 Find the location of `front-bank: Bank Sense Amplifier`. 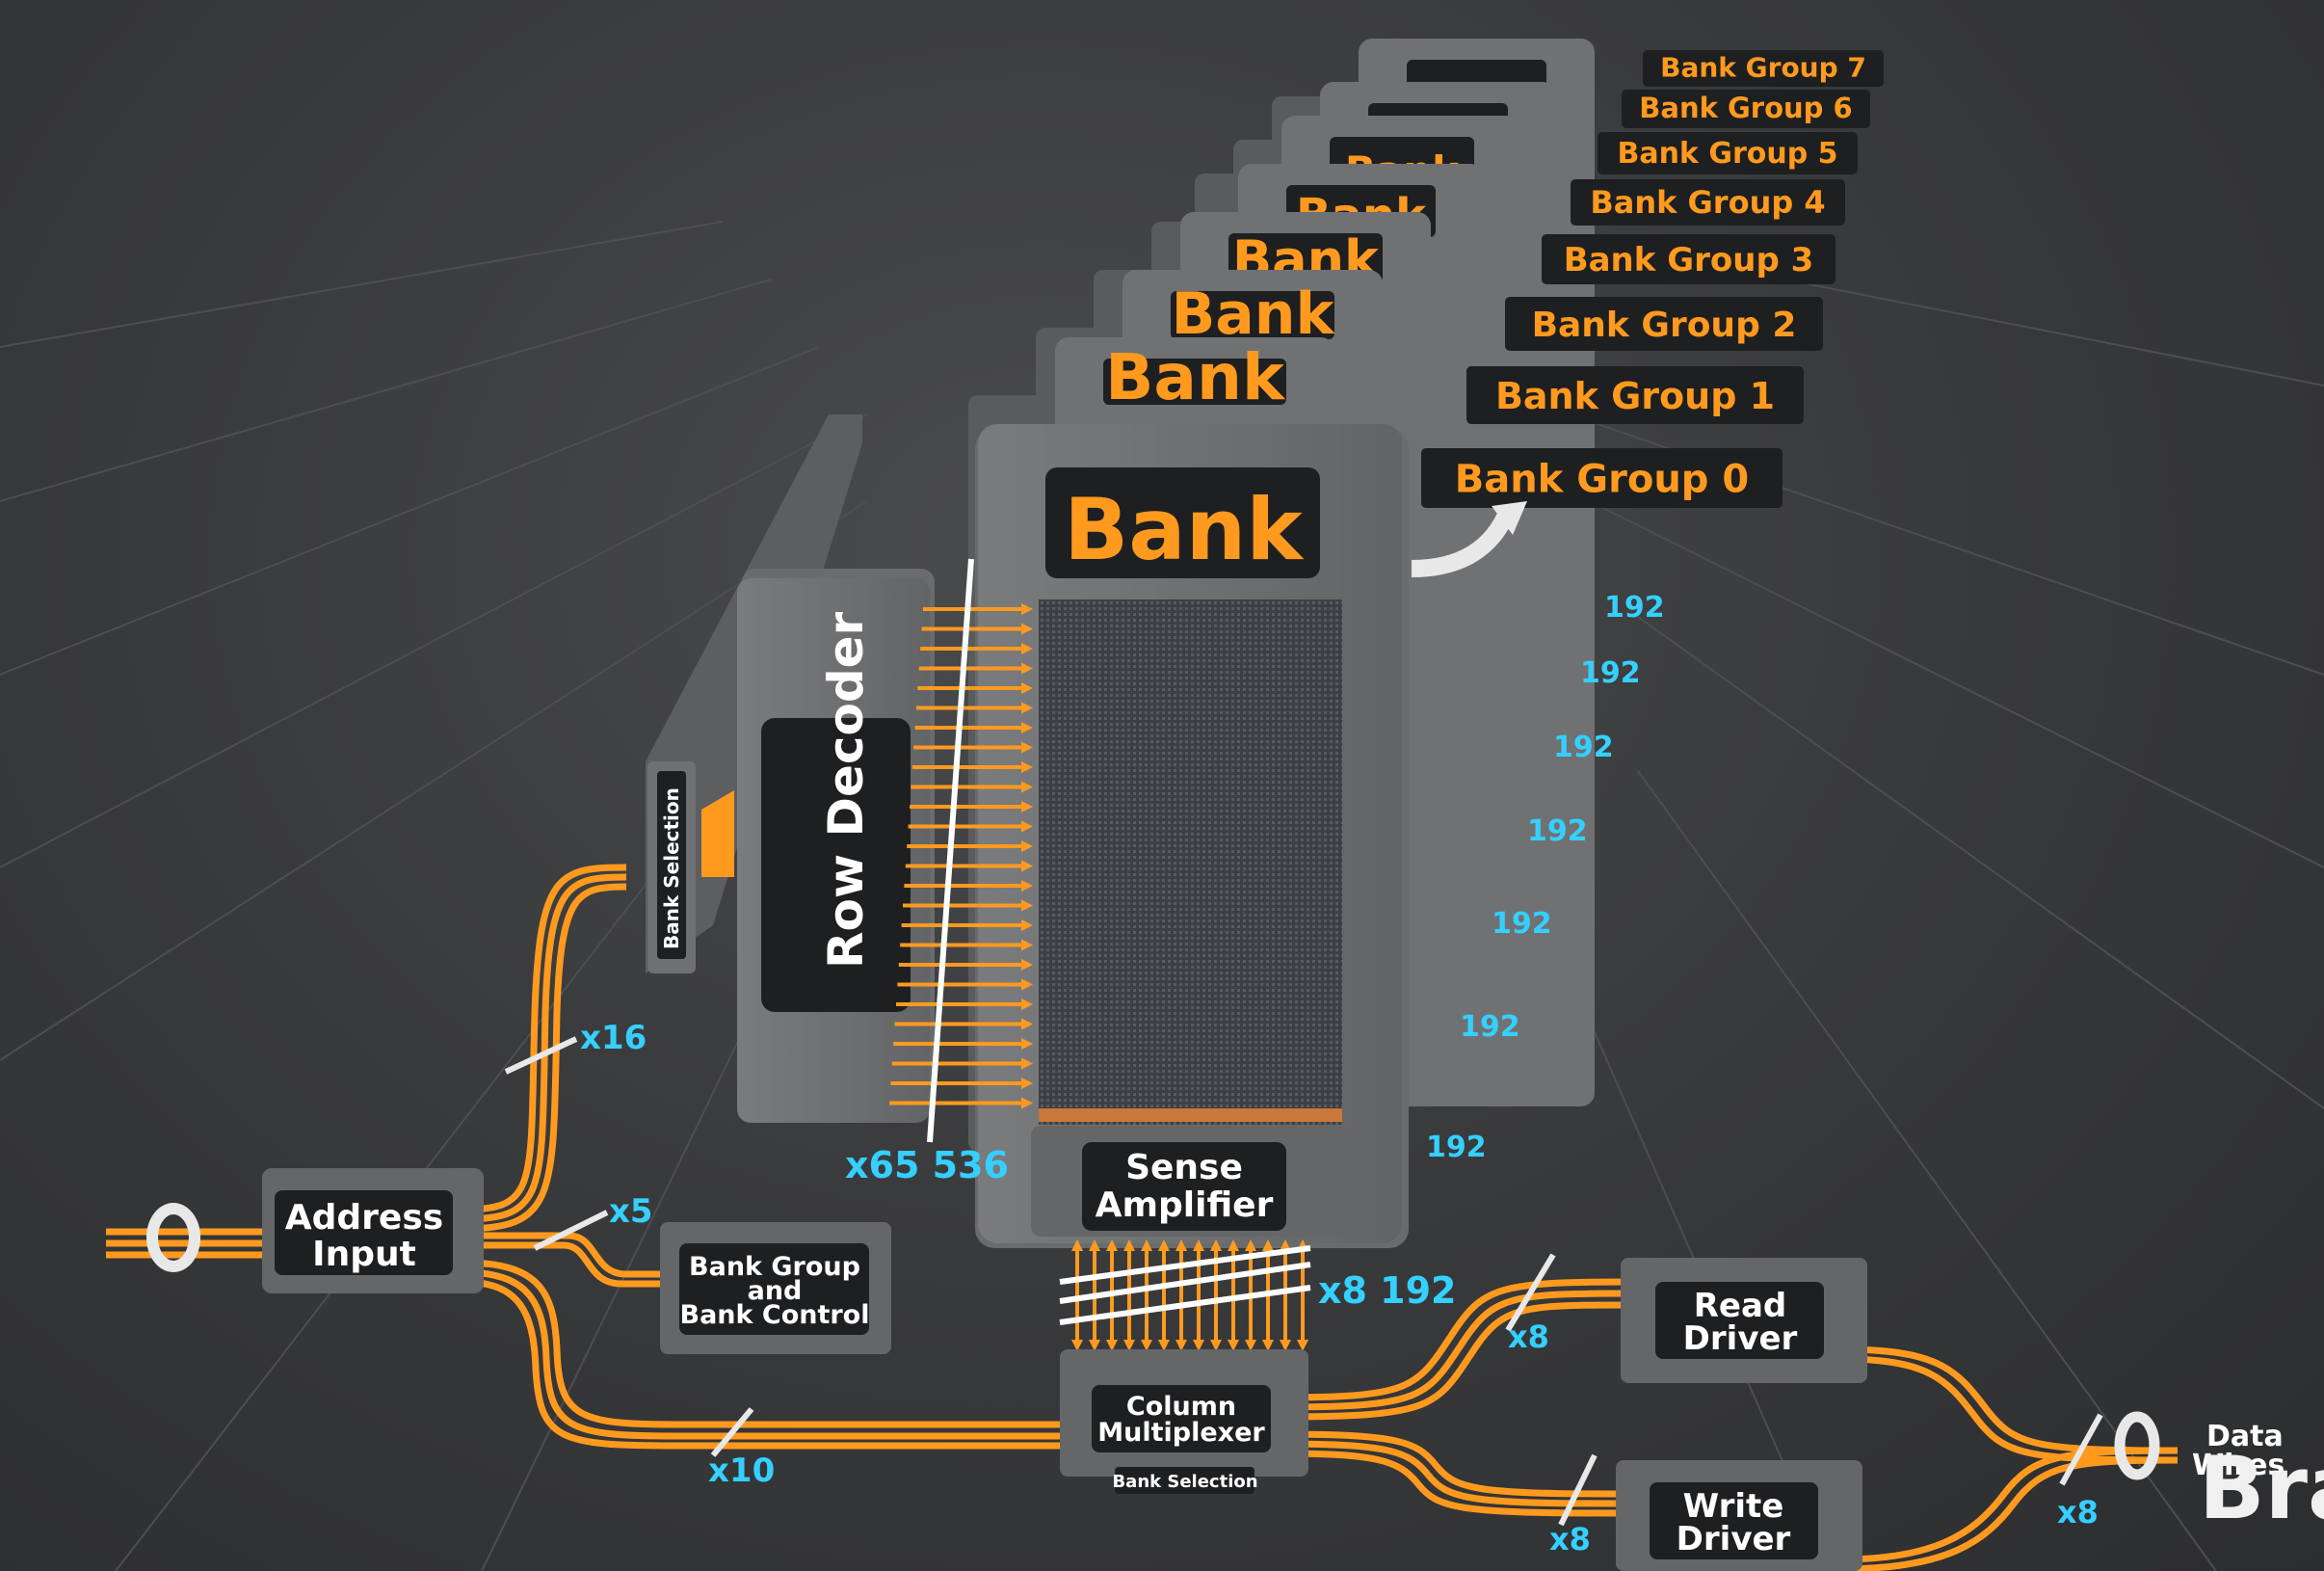

front-bank: Bank Sense Amplifier is located at coordinates (1192, 836).